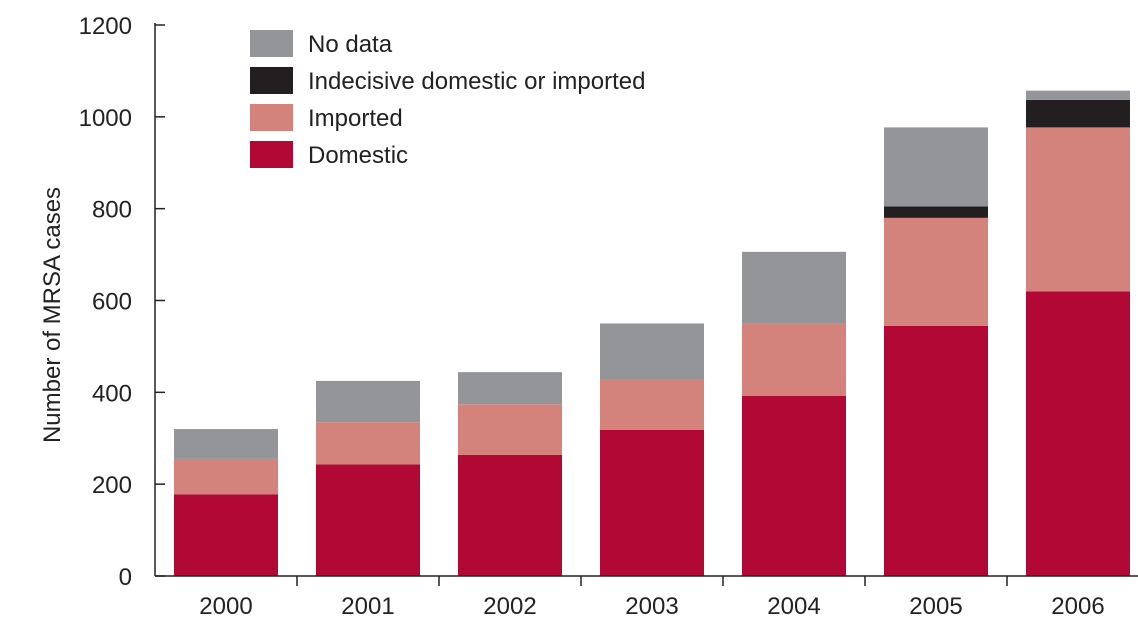  Describe the element at coordinates (112, 302) in the screenshot. I see `y-tick-label-600: 600` at that location.